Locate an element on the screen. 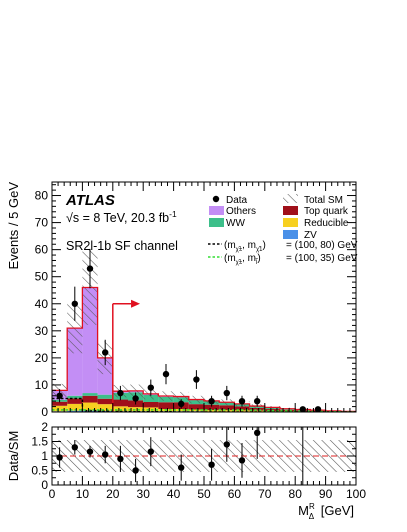 Image resolution: width=407 pixels, height=532 pixels. x-tick-label: 60 is located at coordinates (235, 494).